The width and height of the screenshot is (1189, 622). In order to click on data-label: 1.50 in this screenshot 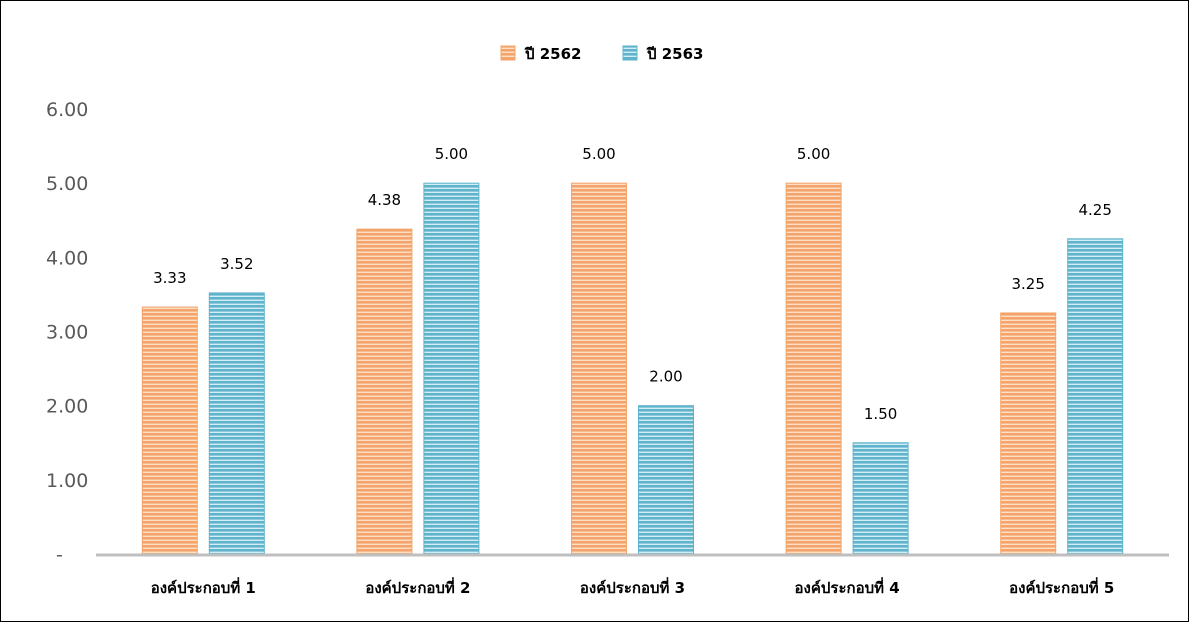, I will do `click(880, 414)`.